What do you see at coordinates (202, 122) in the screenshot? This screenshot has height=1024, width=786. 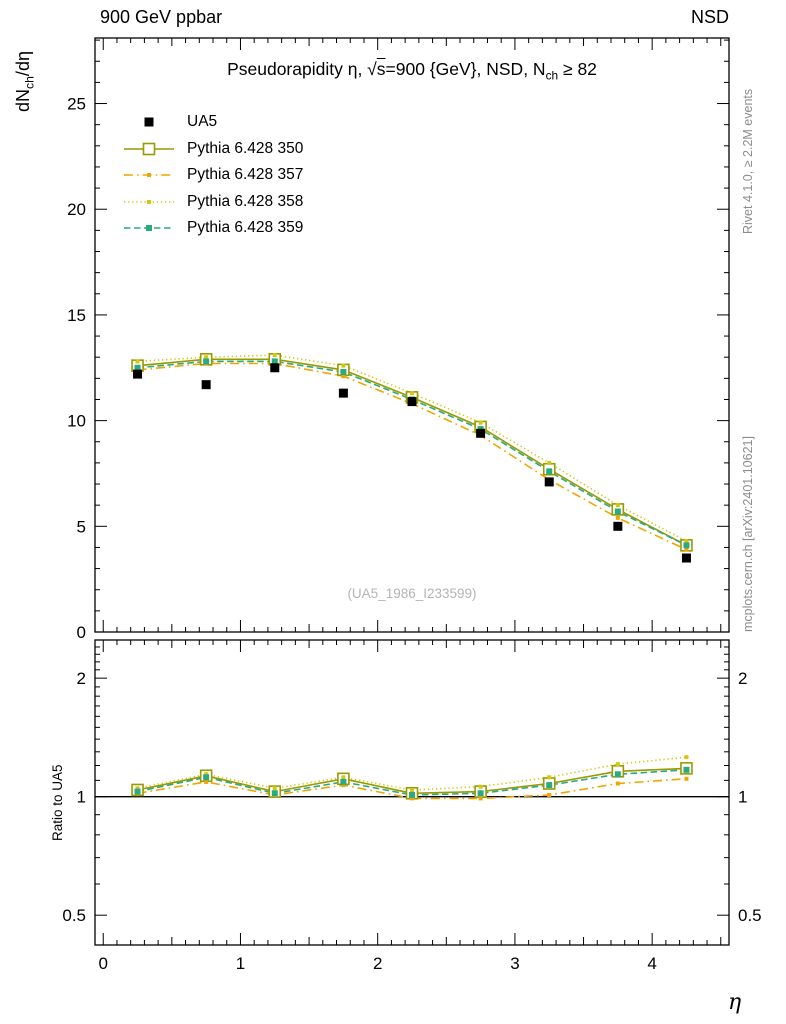 I see `legend-label-ua5: UA5` at bounding box center [202, 122].